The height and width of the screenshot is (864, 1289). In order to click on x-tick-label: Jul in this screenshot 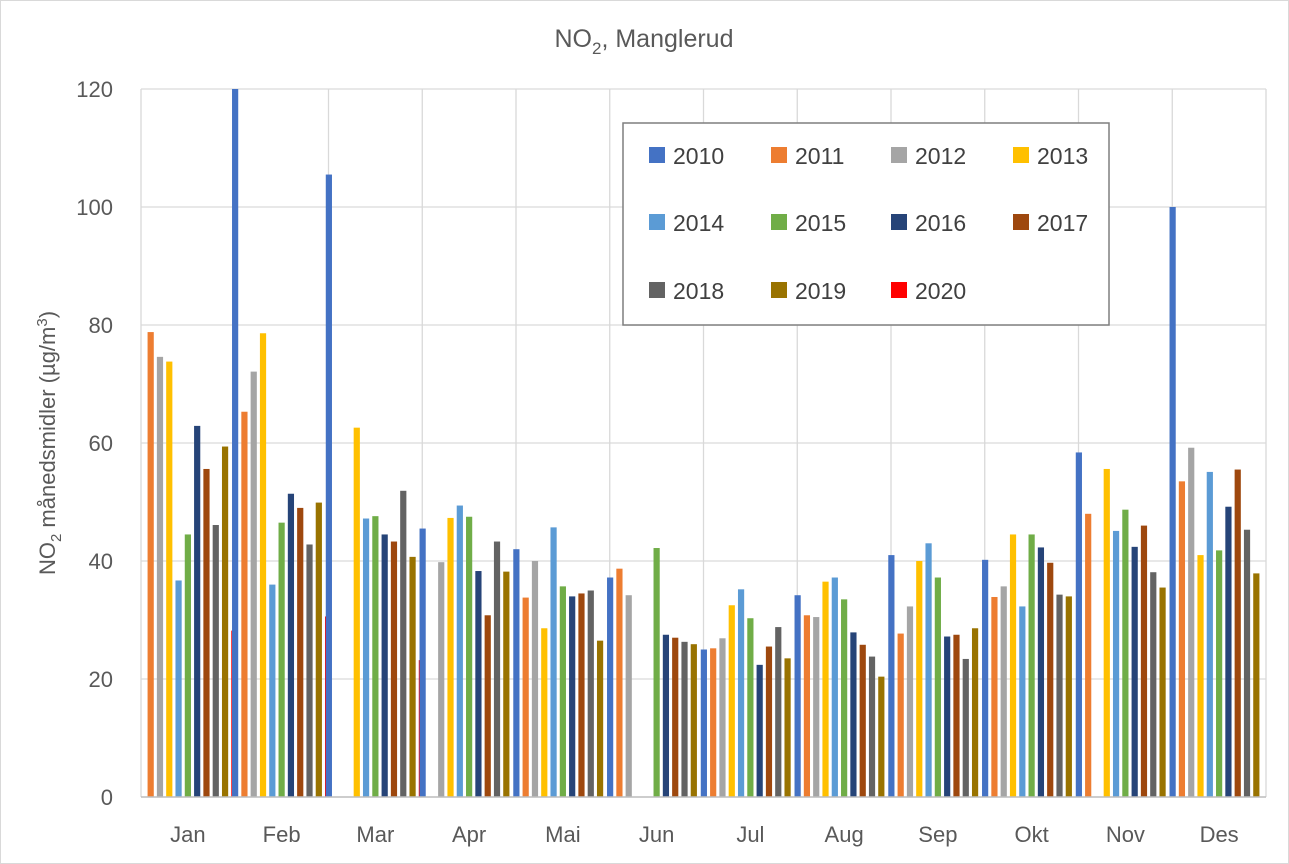, I will do `click(750, 834)`.